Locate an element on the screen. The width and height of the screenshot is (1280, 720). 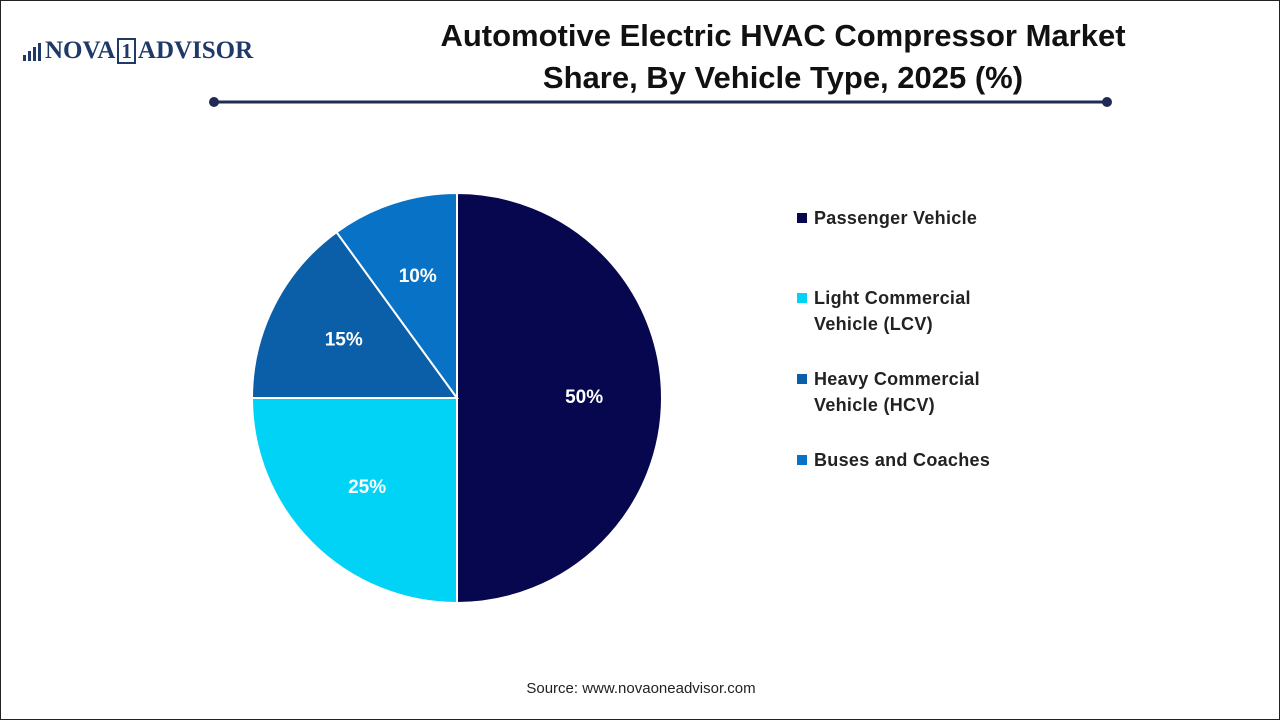
logo-text: NOVA is located at coordinates (80, 50).